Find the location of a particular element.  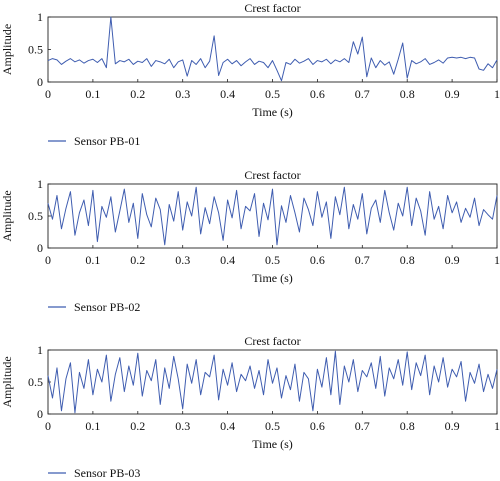

legend-label: Sensor PB-03 is located at coordinates (107, 473).